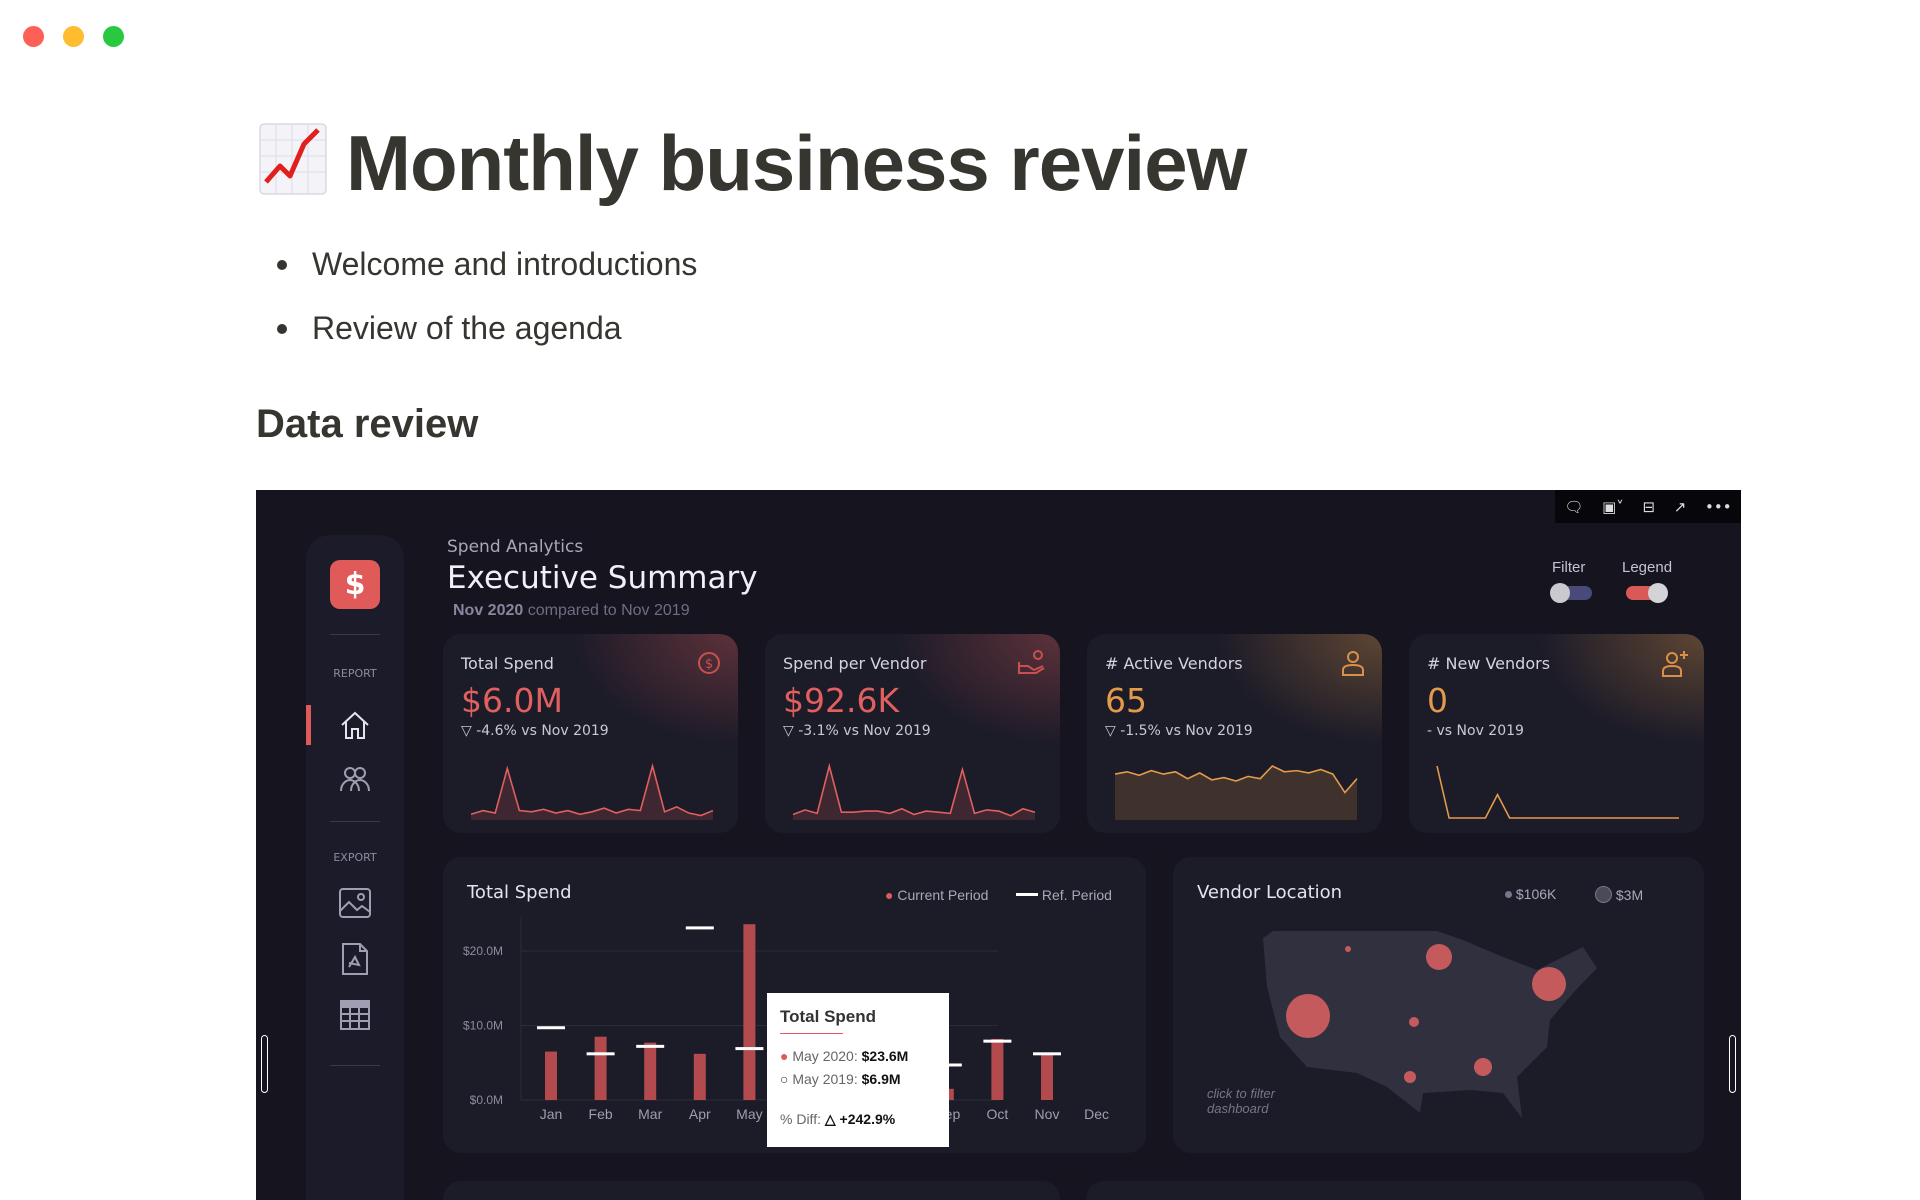  What do you see at coordinates (355, 903) in the screenshot?
I see `export-image-icon` at bounding box center [355, 903].